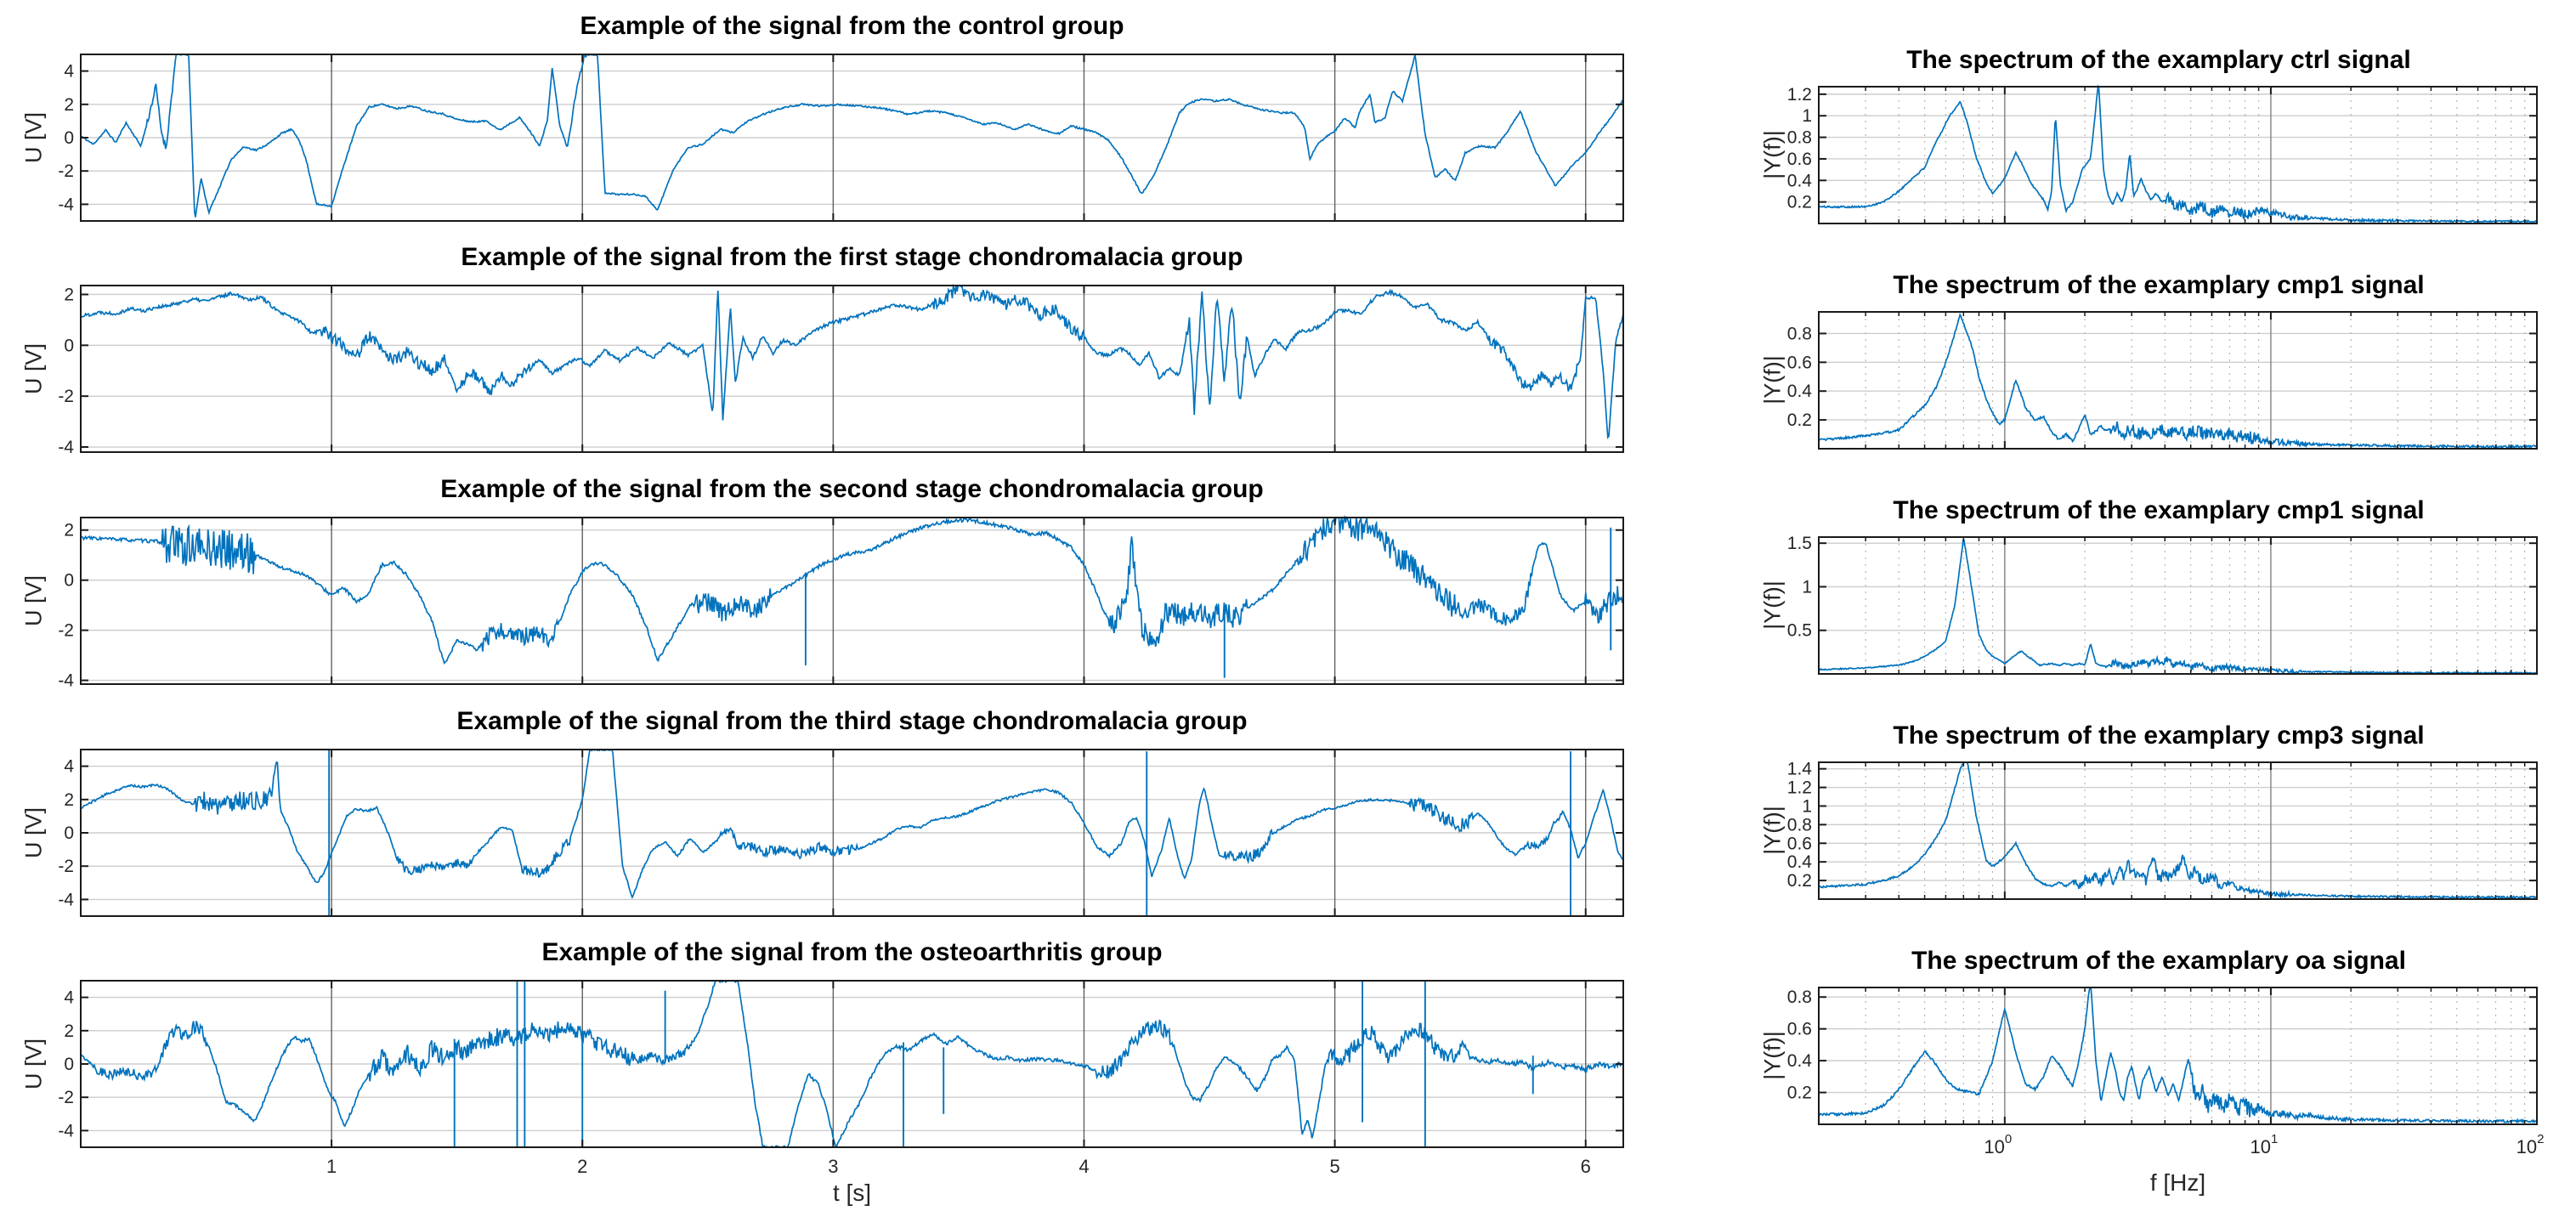 This screenshot has height=1211, width=2576. What do you see at coordinates (841, 137) in the screenshot?
I see `time-plot-canvas-control: -4 -2 0 2 4` at bounding box center [841, 137].